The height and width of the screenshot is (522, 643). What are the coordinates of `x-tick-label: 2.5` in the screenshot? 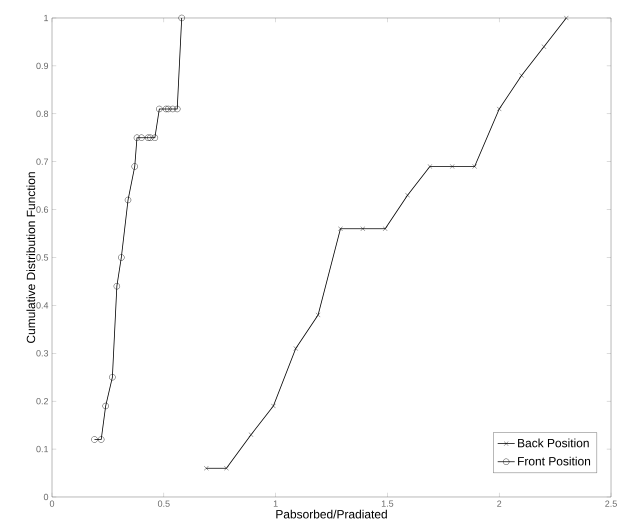 It's located at (611, 503).